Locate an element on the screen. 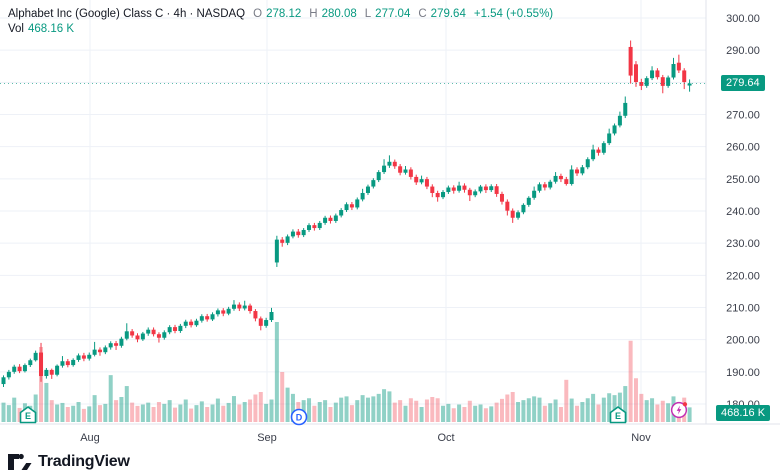 The height and width of the screenshot is (472, 780). price-axis-label: 240.00 is located at coordinates (743, 212).